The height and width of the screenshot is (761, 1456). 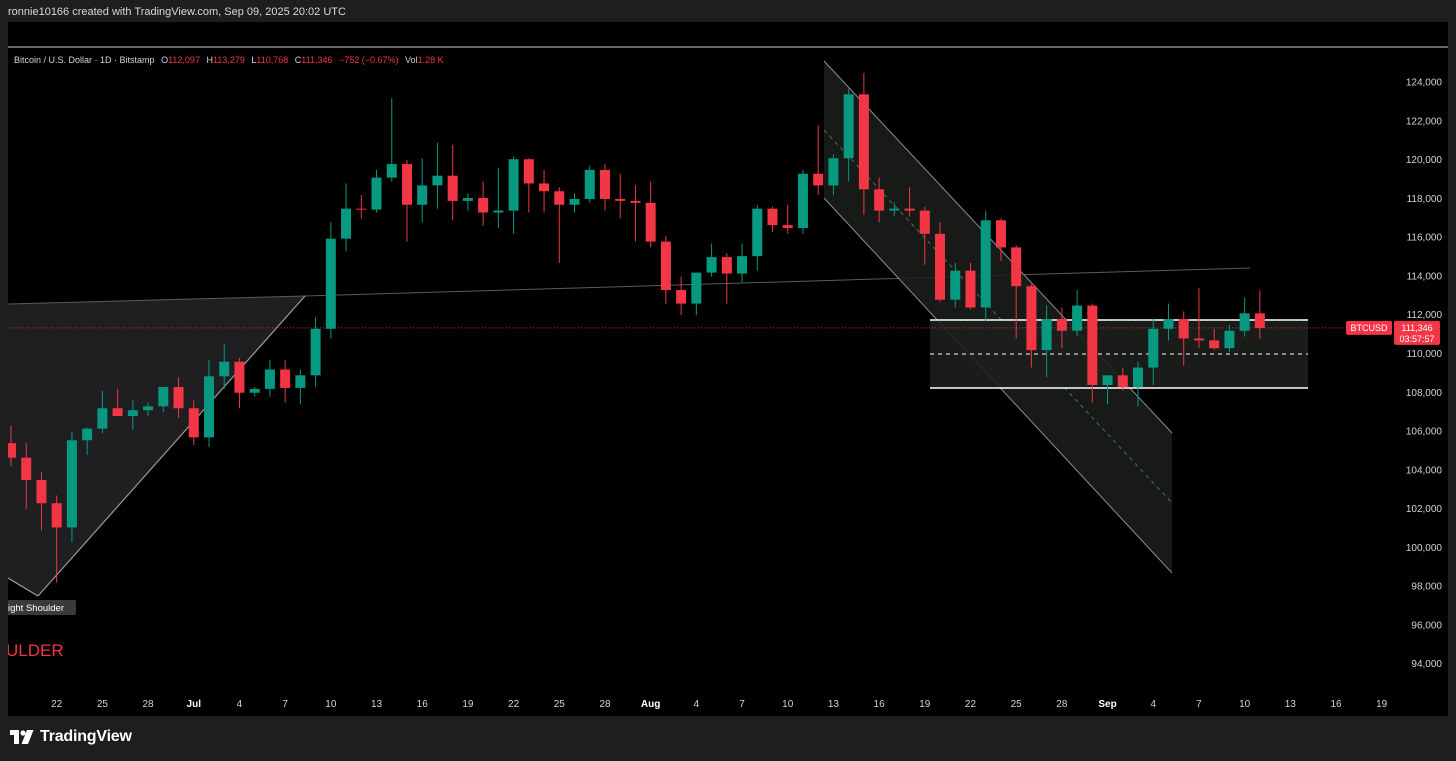 I want to click on high-value: 113,279, so click(x=228, y=60).